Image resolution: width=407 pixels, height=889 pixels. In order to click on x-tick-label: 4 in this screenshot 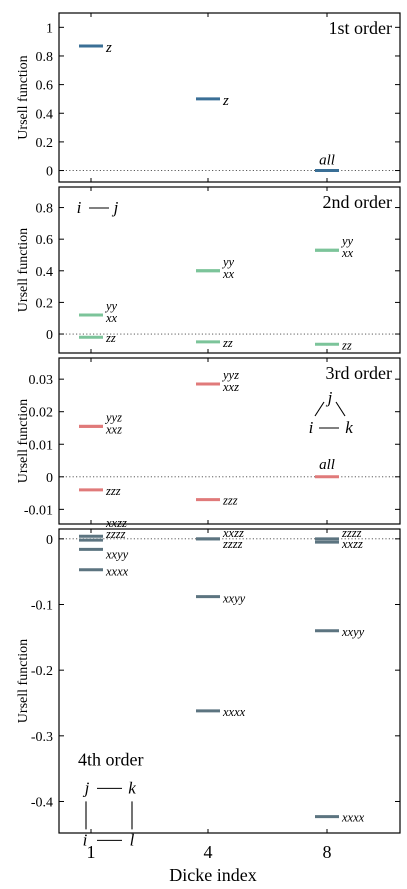, I will do `click(208, 852)`.